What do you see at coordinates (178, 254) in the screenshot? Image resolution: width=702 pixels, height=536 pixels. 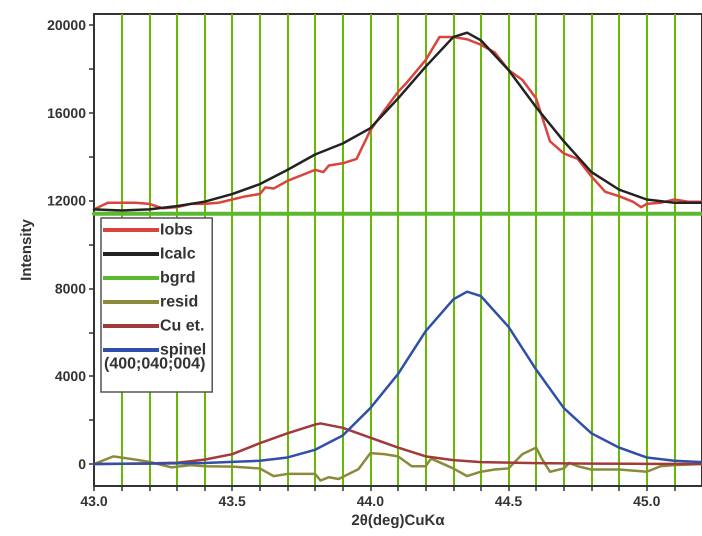 I see `legend-label: Icalc` at bounding box center [178, 254].